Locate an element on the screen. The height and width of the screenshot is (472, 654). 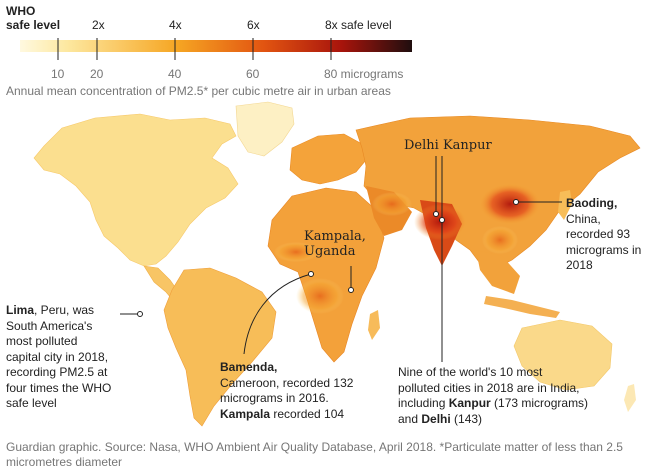
indonesia-islands is located at coordinates (522, 307).